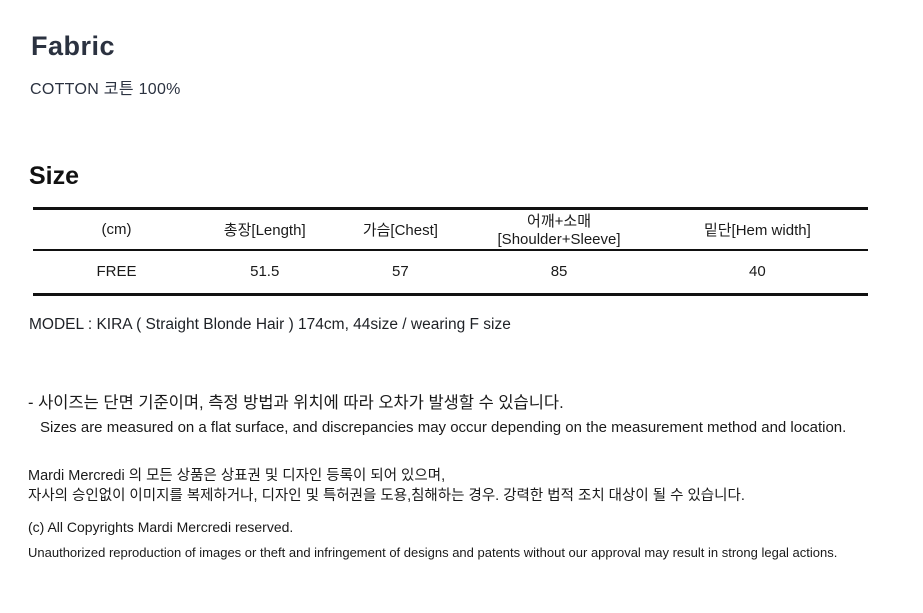 This screenshot has width=923, height=613. I want to click on size-chart-header-shoulder-sleeve: 어깨+소매[Shoulder+Sleeve], so click(559, 231).